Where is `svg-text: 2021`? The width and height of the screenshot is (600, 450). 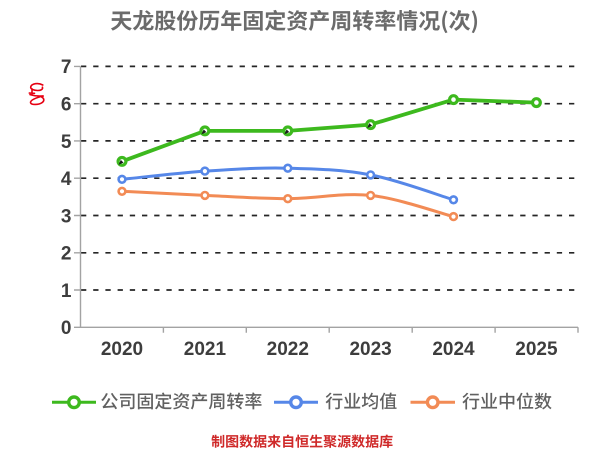
svg-text: 2021 is located at coordinates (205, 349).